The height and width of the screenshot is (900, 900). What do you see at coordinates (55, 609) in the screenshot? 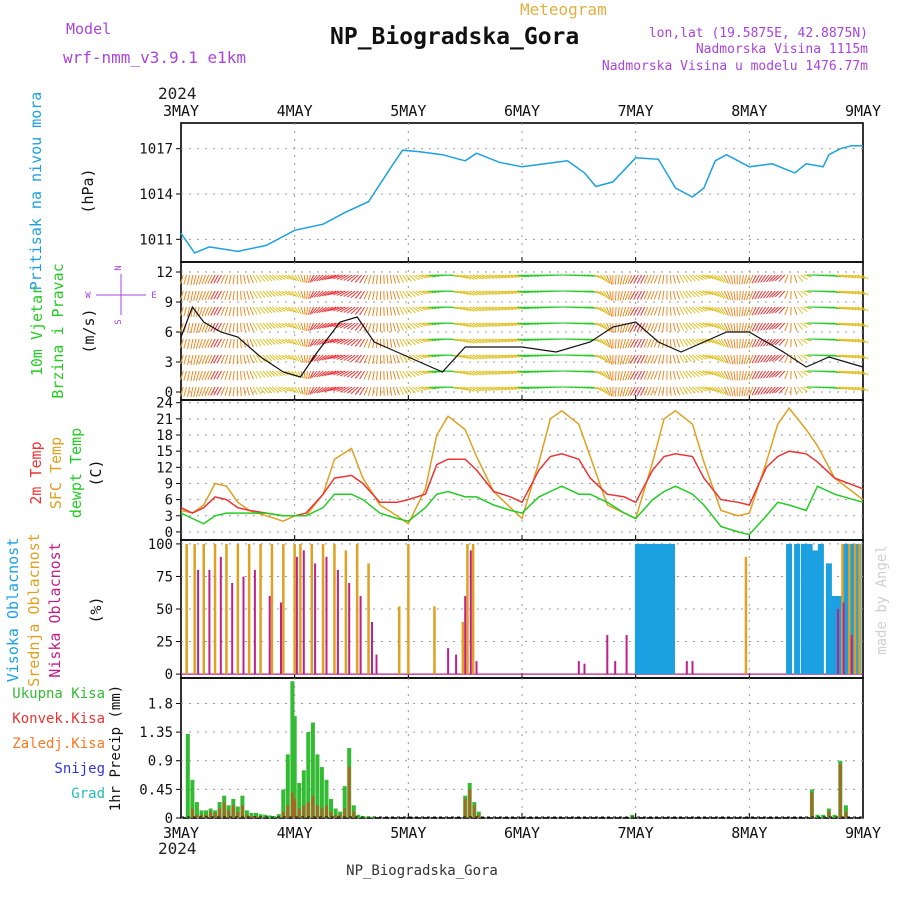
I see `cloud-ylabel-low: Niska Oblacnost` at bounding box center [55, 609].